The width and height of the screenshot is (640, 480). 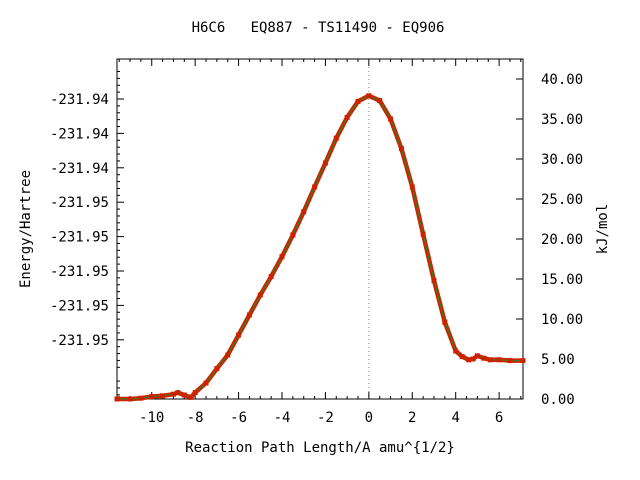 What do you see at coordinates (369, 418) in the screenshot?
I see `x-tick-label: 0` at bounding box center [369, 418].